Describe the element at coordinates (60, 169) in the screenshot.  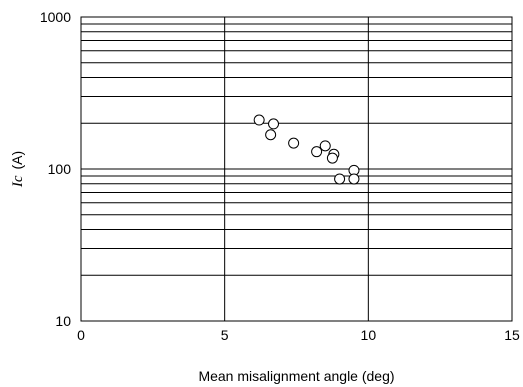
I see `y-tick-label: 100` at that location.